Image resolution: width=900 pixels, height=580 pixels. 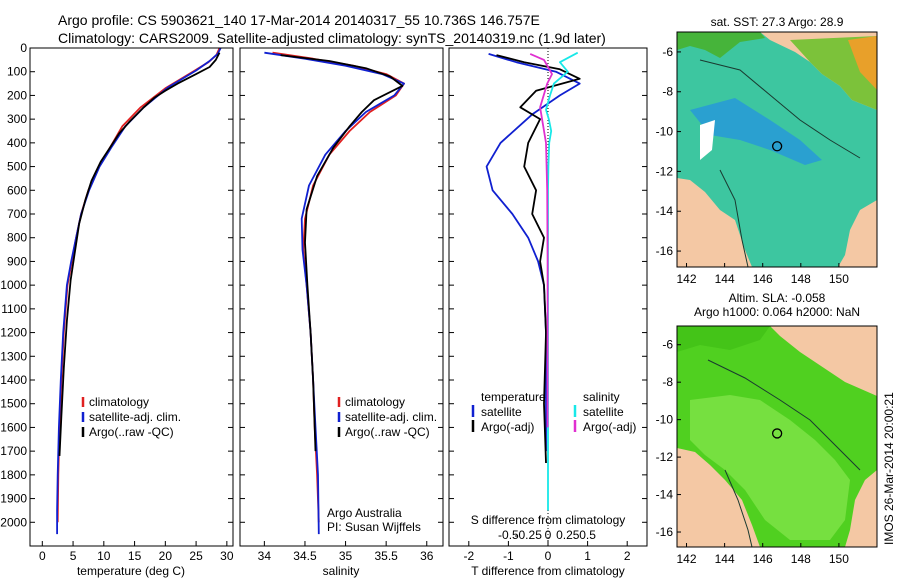 What do you see at coordinates (603, 412) in the screenshot?
I see `legend-label-s-satellite: satellite` at bounding box center [603, 412].